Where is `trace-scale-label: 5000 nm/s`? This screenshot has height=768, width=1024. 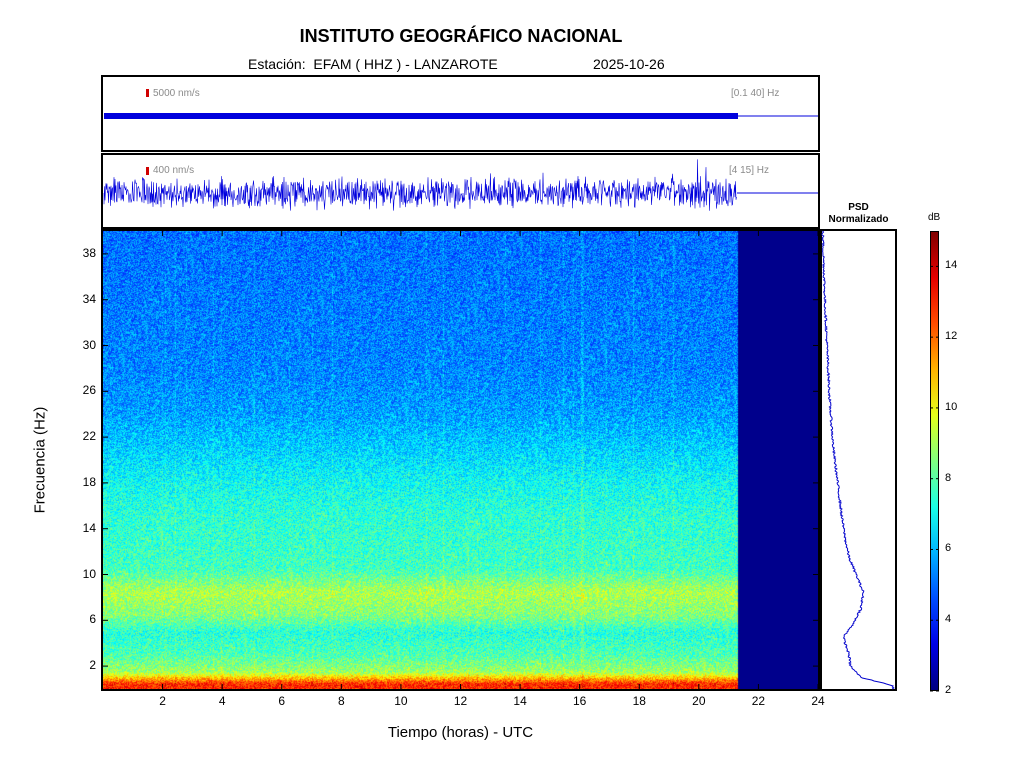
trace-scale-label: 5000 nm/s is located at coordinates (176, 93).